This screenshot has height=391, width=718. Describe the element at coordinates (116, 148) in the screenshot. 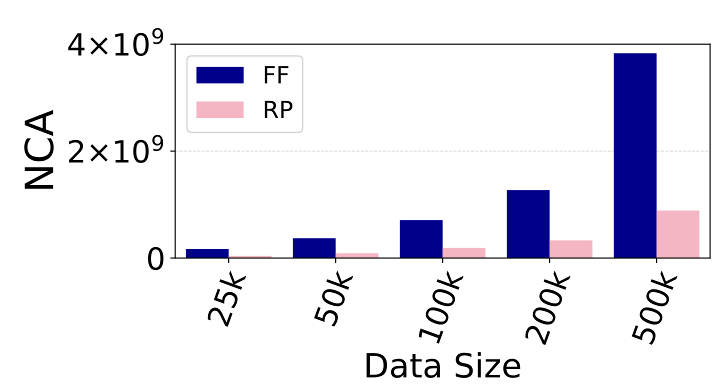

I see `y-tick-label: 2×10$^{9}$` at that location.